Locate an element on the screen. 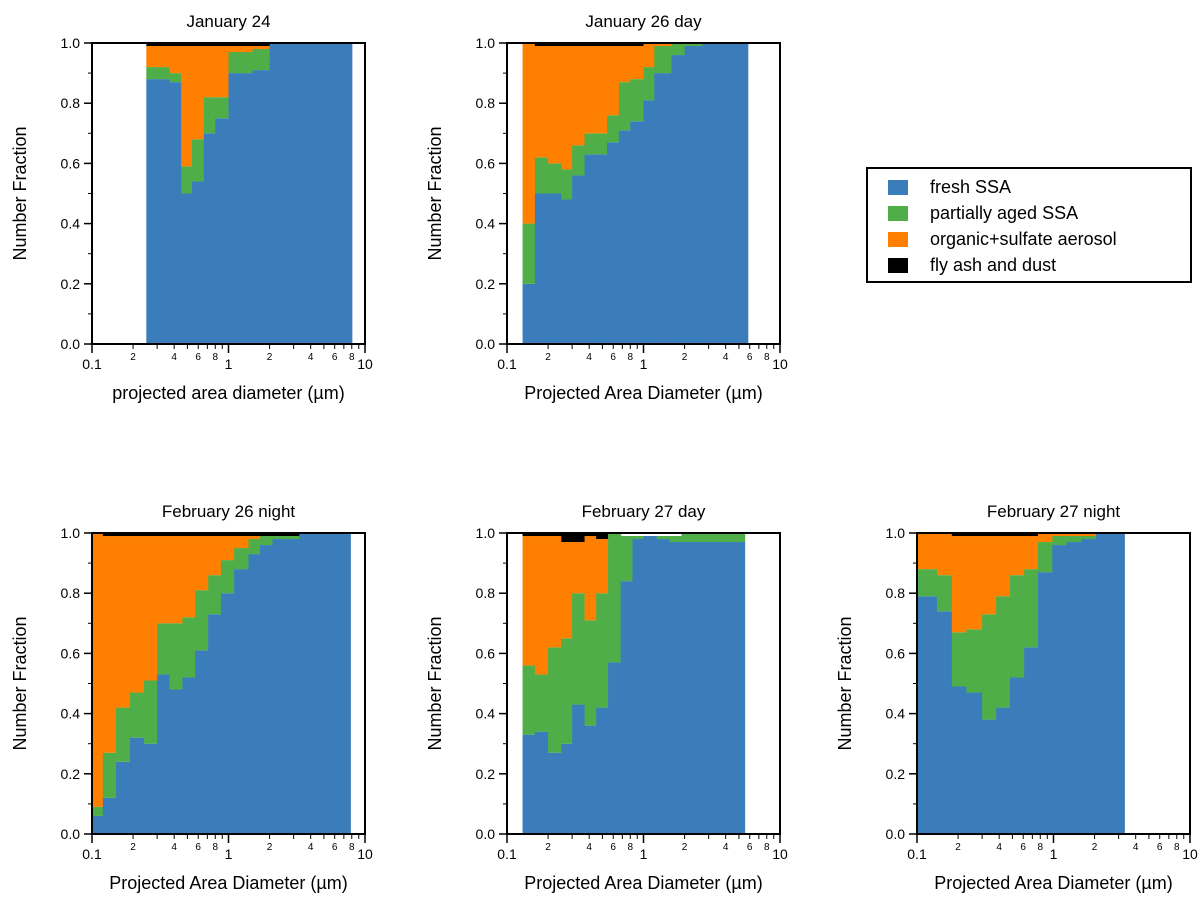 The height and width of the screenshot is (909, 1198). y-tick-label: 0.4 is located at coordinates (71, 714).